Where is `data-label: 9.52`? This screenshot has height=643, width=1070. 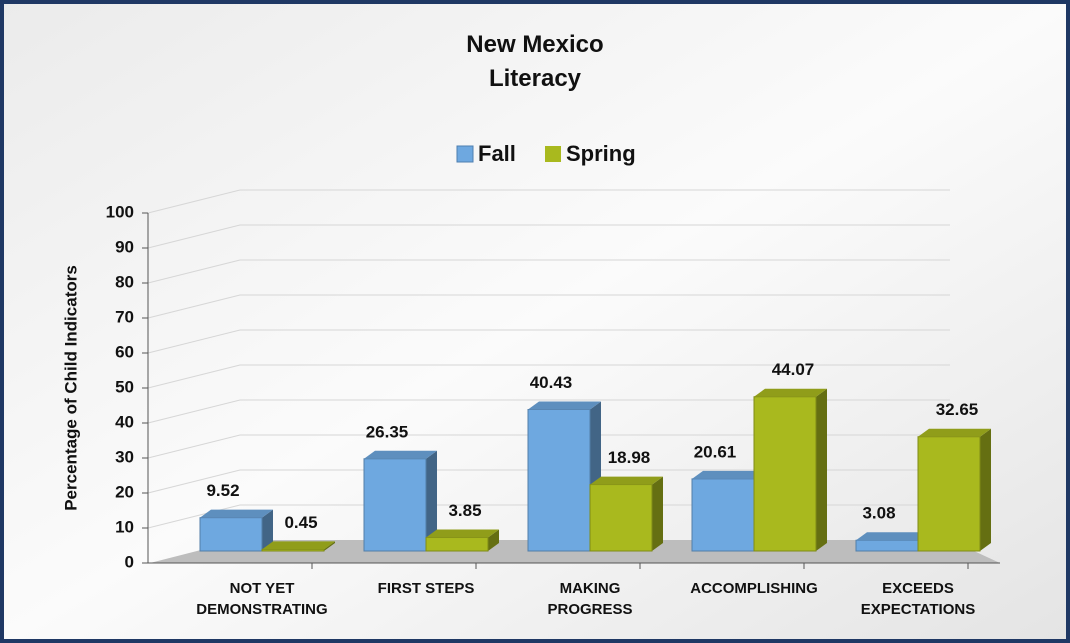 data-label: 9.52 is located at coordinates (222, 490).